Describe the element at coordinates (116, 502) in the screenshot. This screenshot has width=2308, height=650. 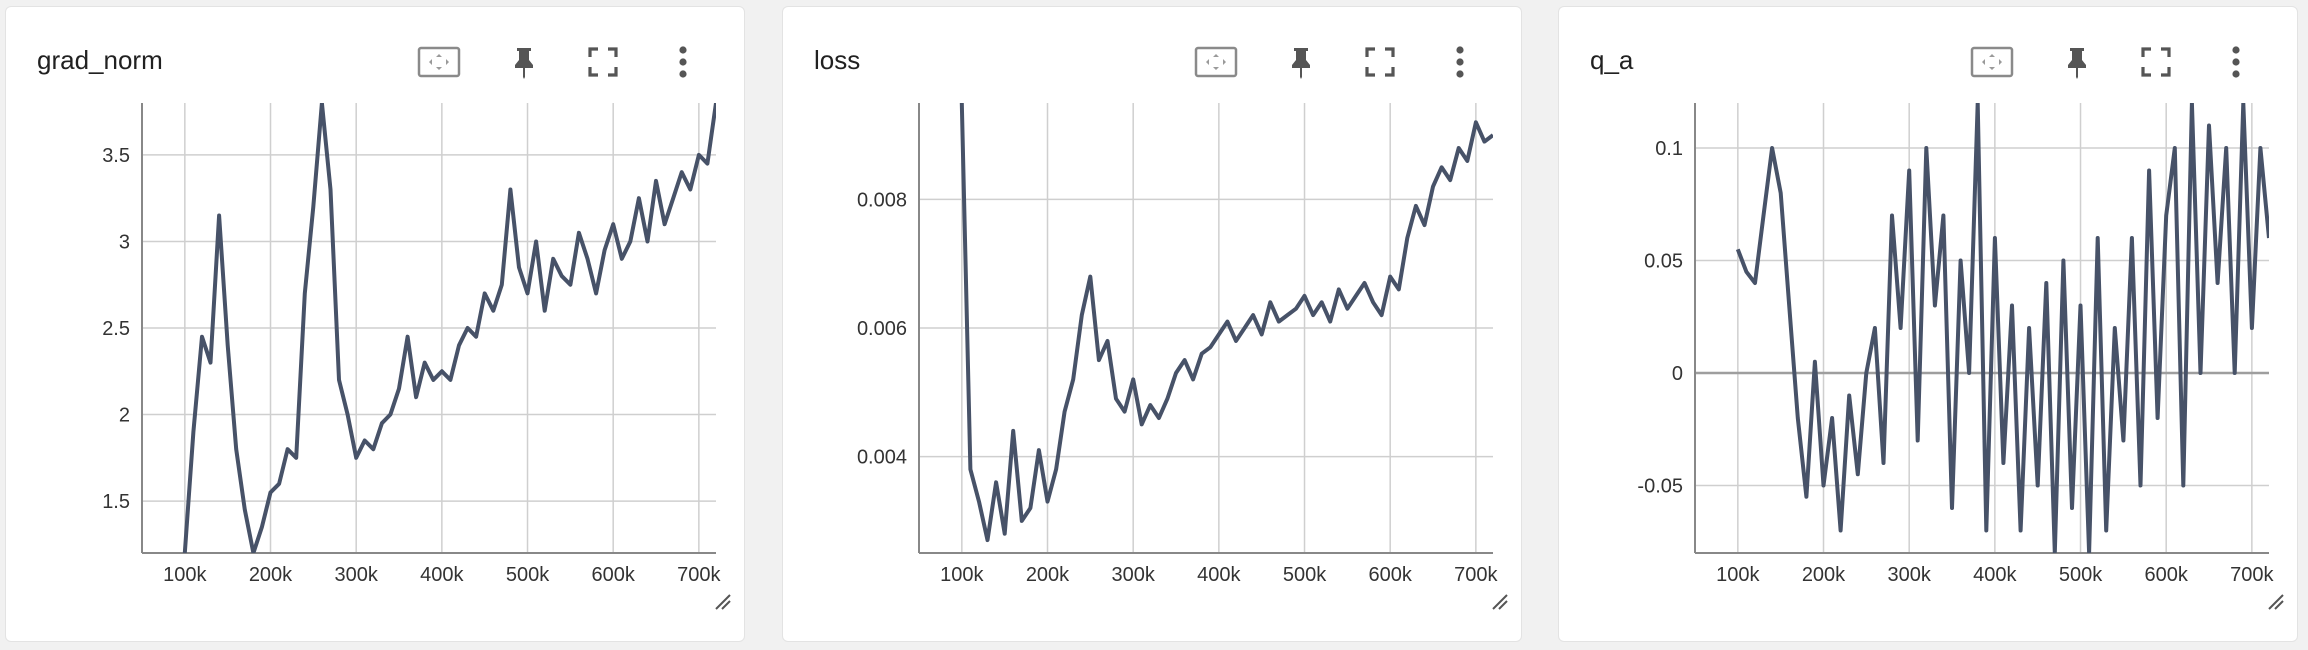
I see `y-tick-label: 1.5` at that location.